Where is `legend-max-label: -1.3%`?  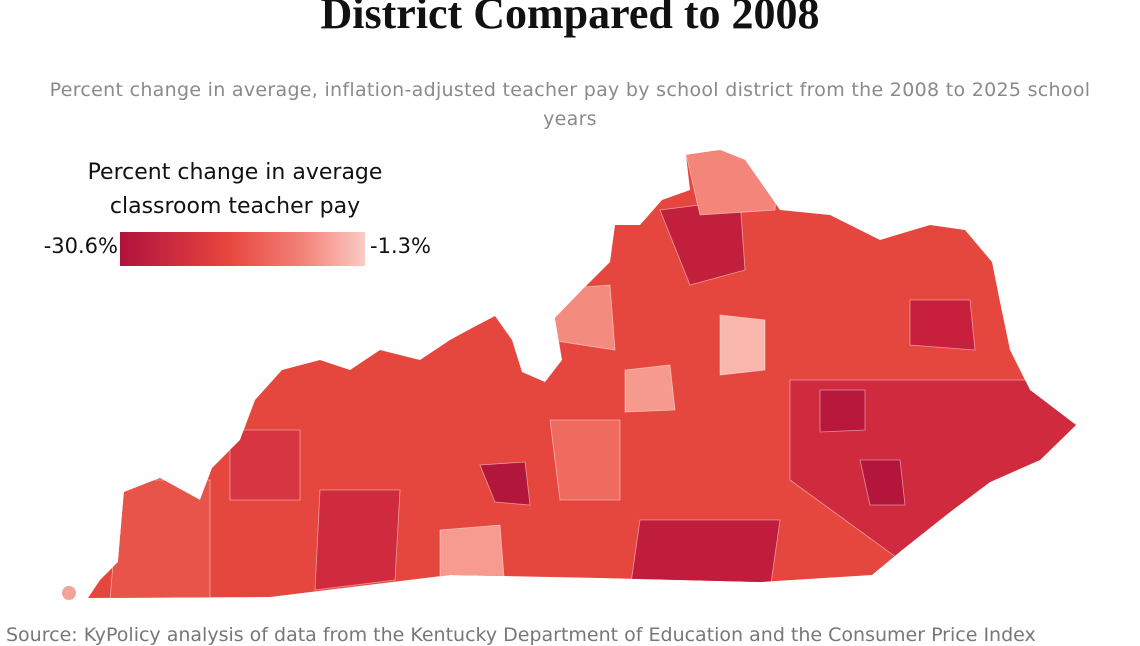 legend-max-label: -1.3% is located at coordinates (400, 246).